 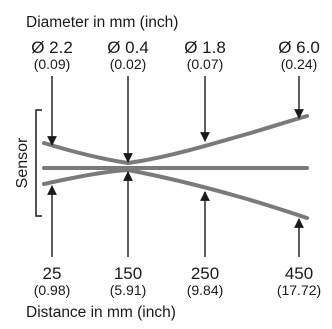 I want to click on beam-lower-edge, so click(x=175, y=193).